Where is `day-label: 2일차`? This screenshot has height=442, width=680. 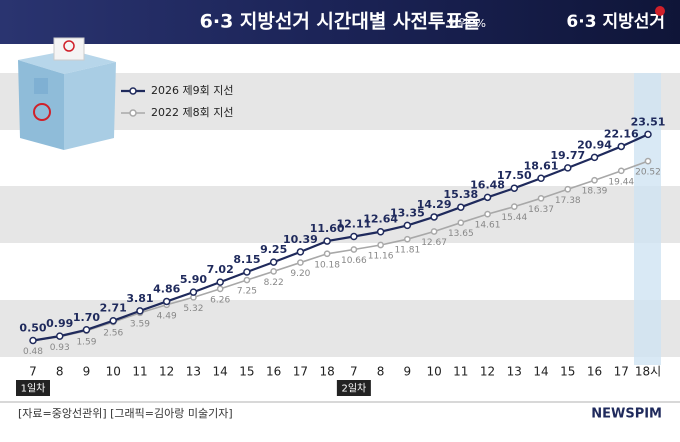 day-label: 2일차 is located at coordinates (353, 389).